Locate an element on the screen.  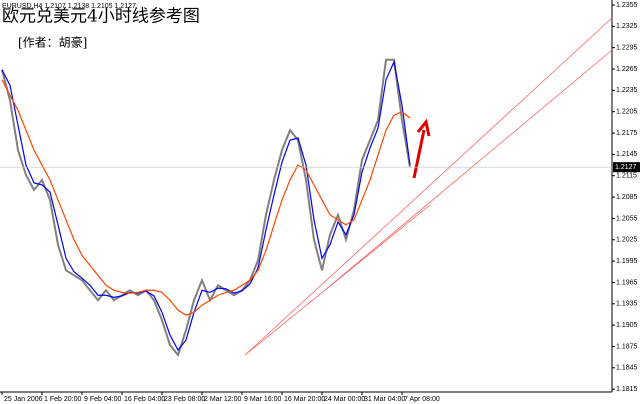
last-price-box is located at coordinates (626, 167).